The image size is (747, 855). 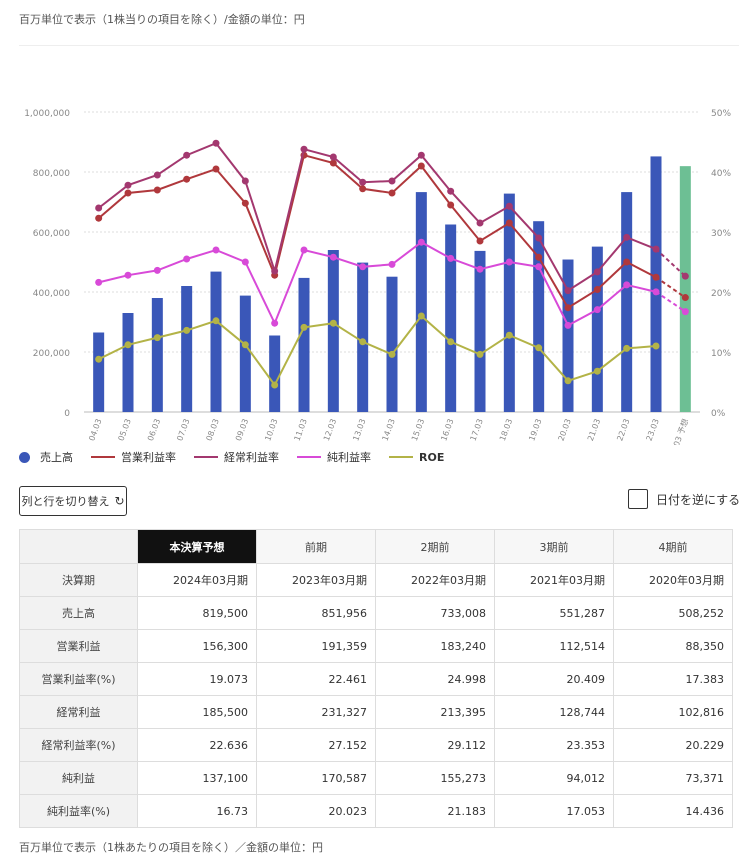 I want to click on x-tick-label: 18.03, so click(x=506, y=430).